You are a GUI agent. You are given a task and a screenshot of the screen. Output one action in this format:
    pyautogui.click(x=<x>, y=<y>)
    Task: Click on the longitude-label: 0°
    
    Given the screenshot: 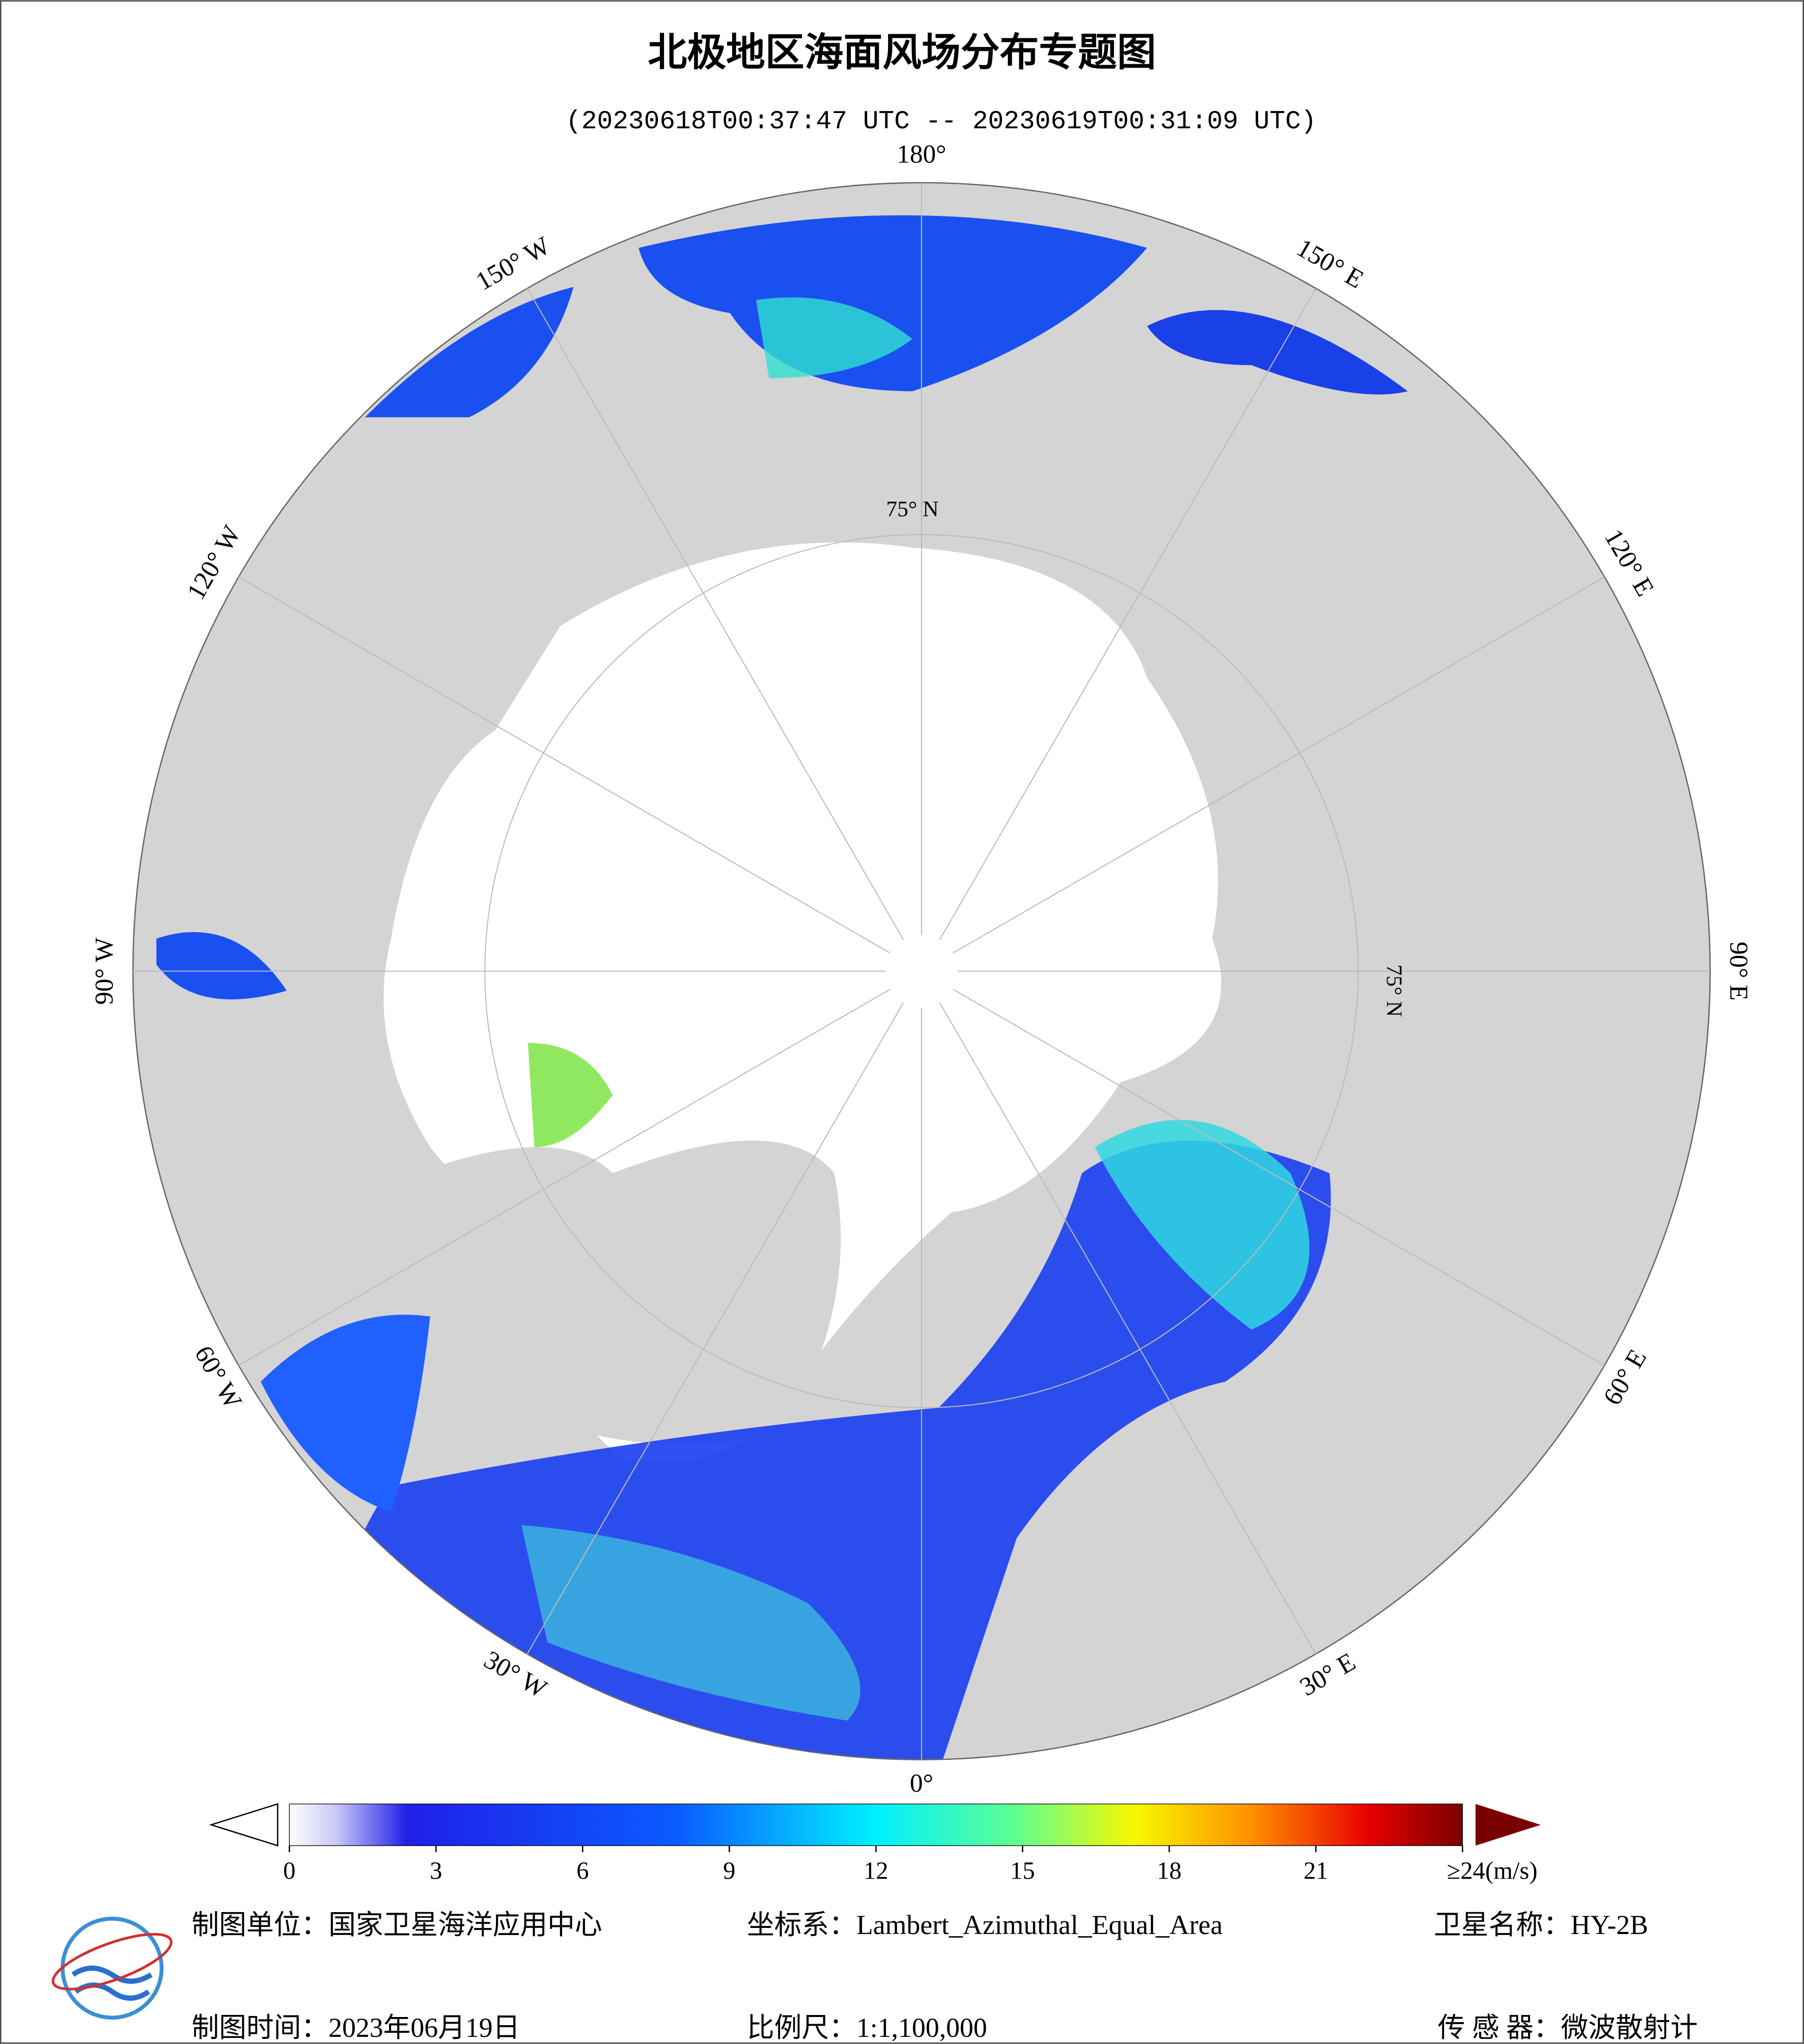 What is the action you would take?
    pyautogui.click(x=921, y=1783)
    